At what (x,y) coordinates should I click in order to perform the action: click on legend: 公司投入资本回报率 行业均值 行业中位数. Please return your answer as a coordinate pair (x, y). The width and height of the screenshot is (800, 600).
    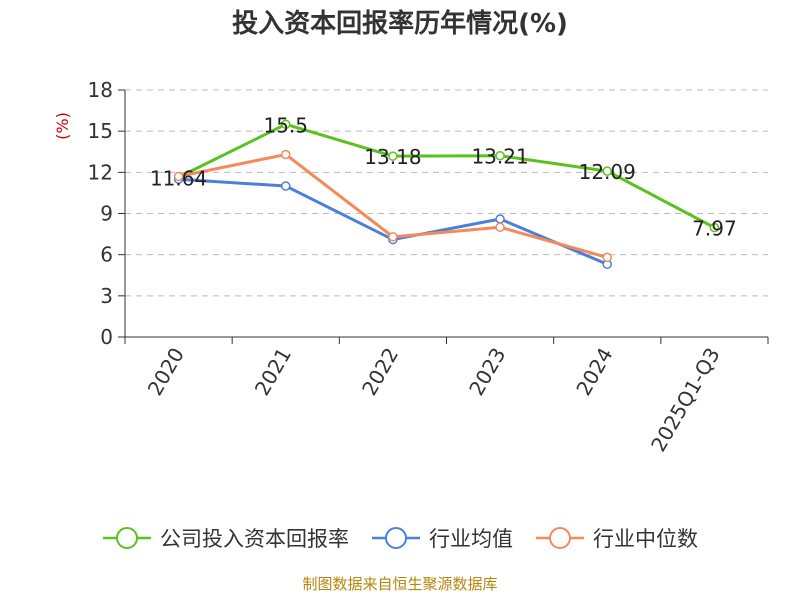
    Looking at the image, I should click on (400, 538).